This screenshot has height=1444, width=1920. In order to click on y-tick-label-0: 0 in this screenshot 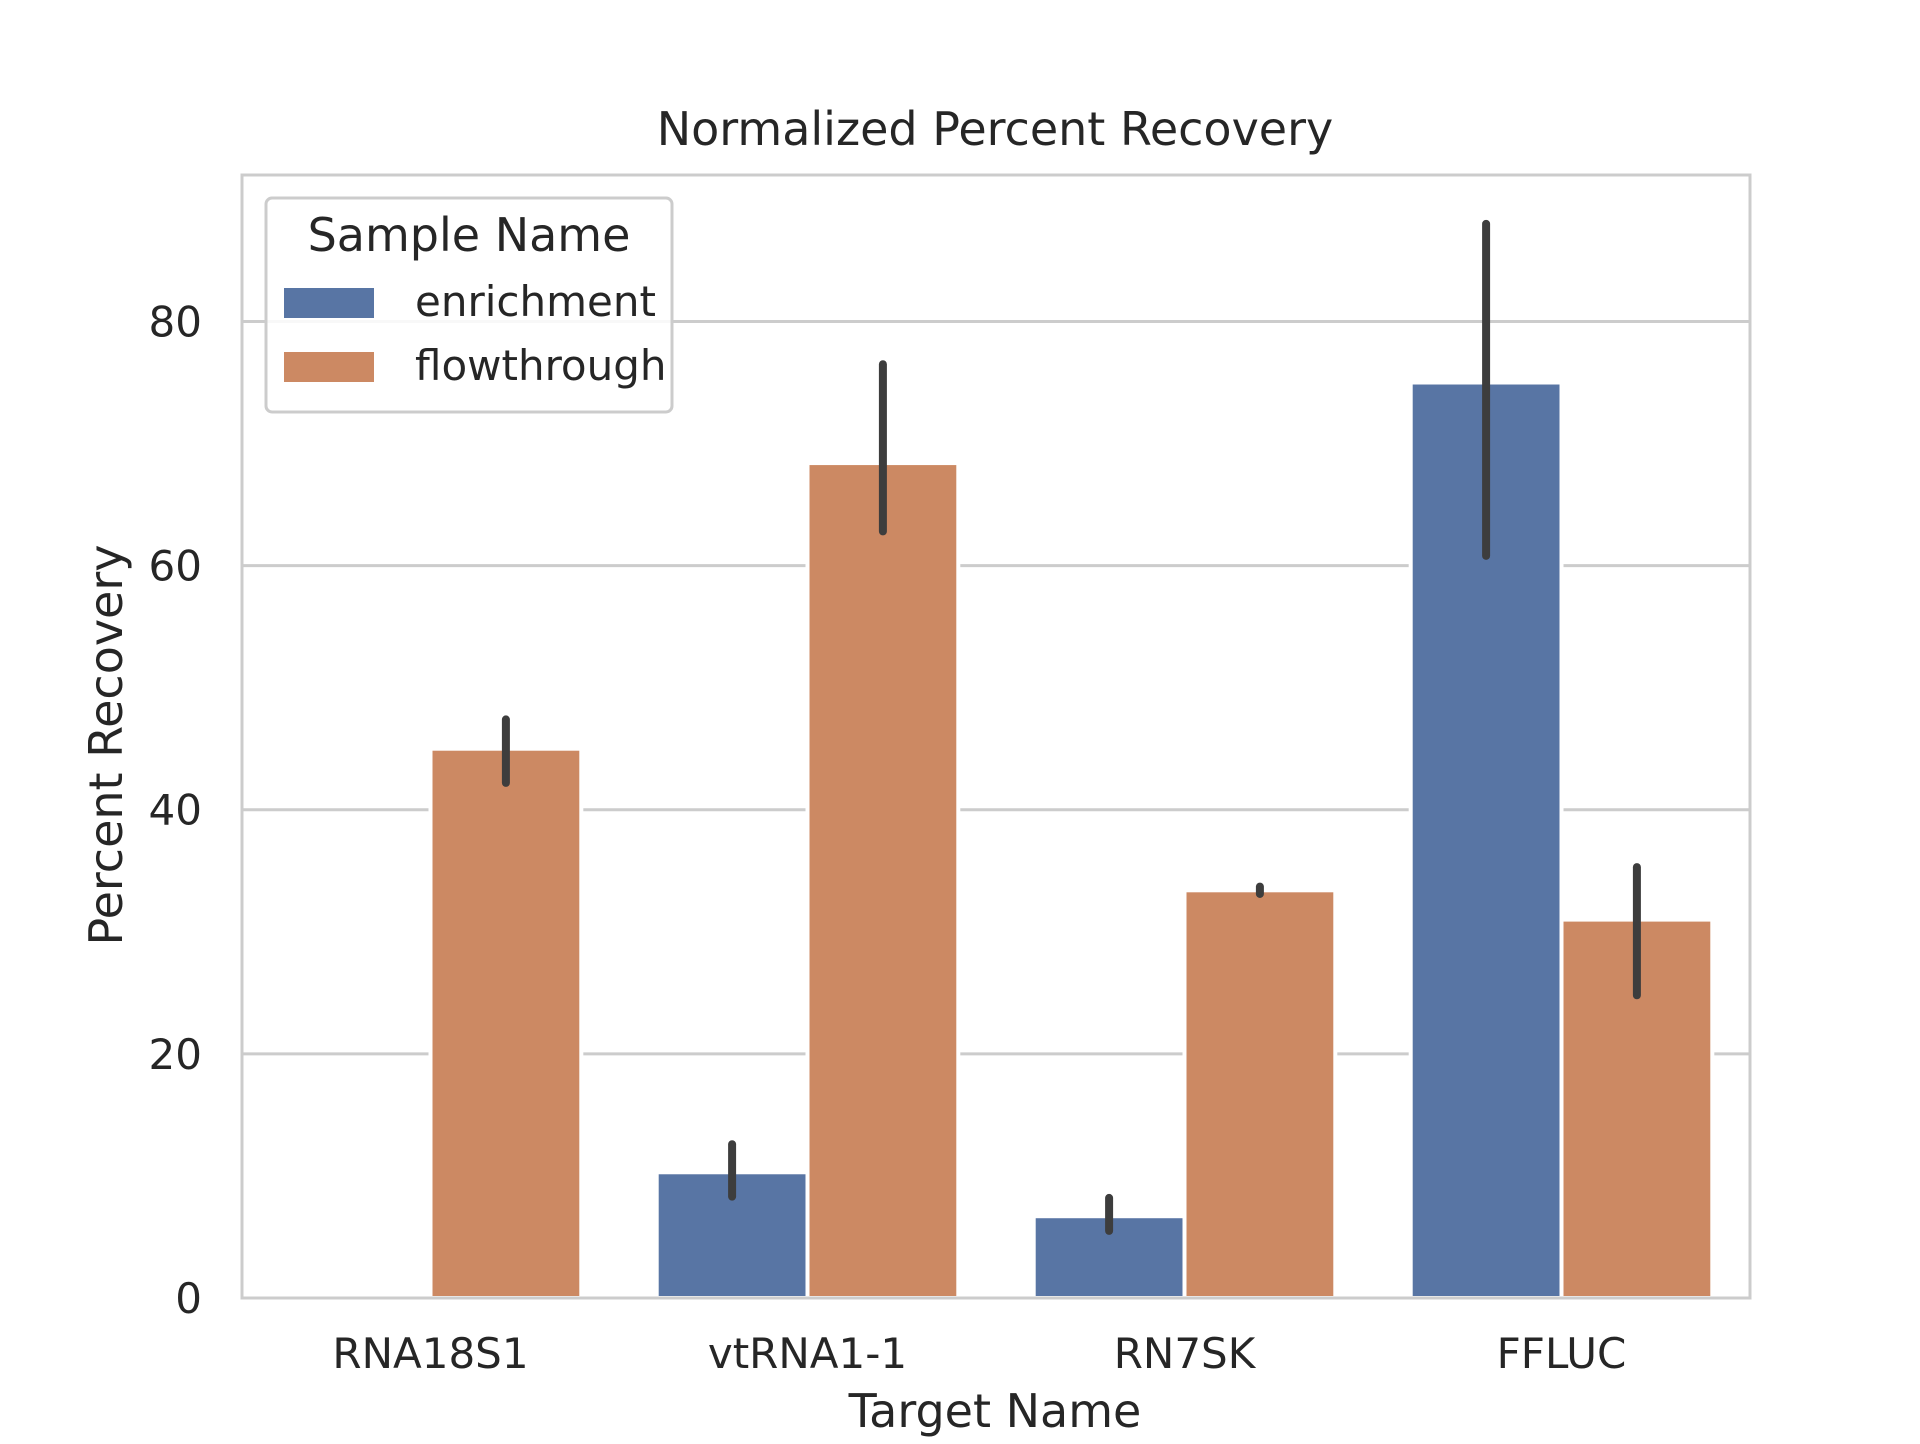, I will do `click(188, 1298)`.